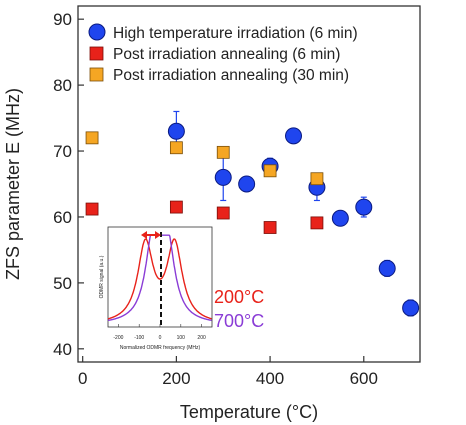 The width and height of the screenshot is (466, 425). I want to click on inset-x-tick-label: 200, so click(201, 338).